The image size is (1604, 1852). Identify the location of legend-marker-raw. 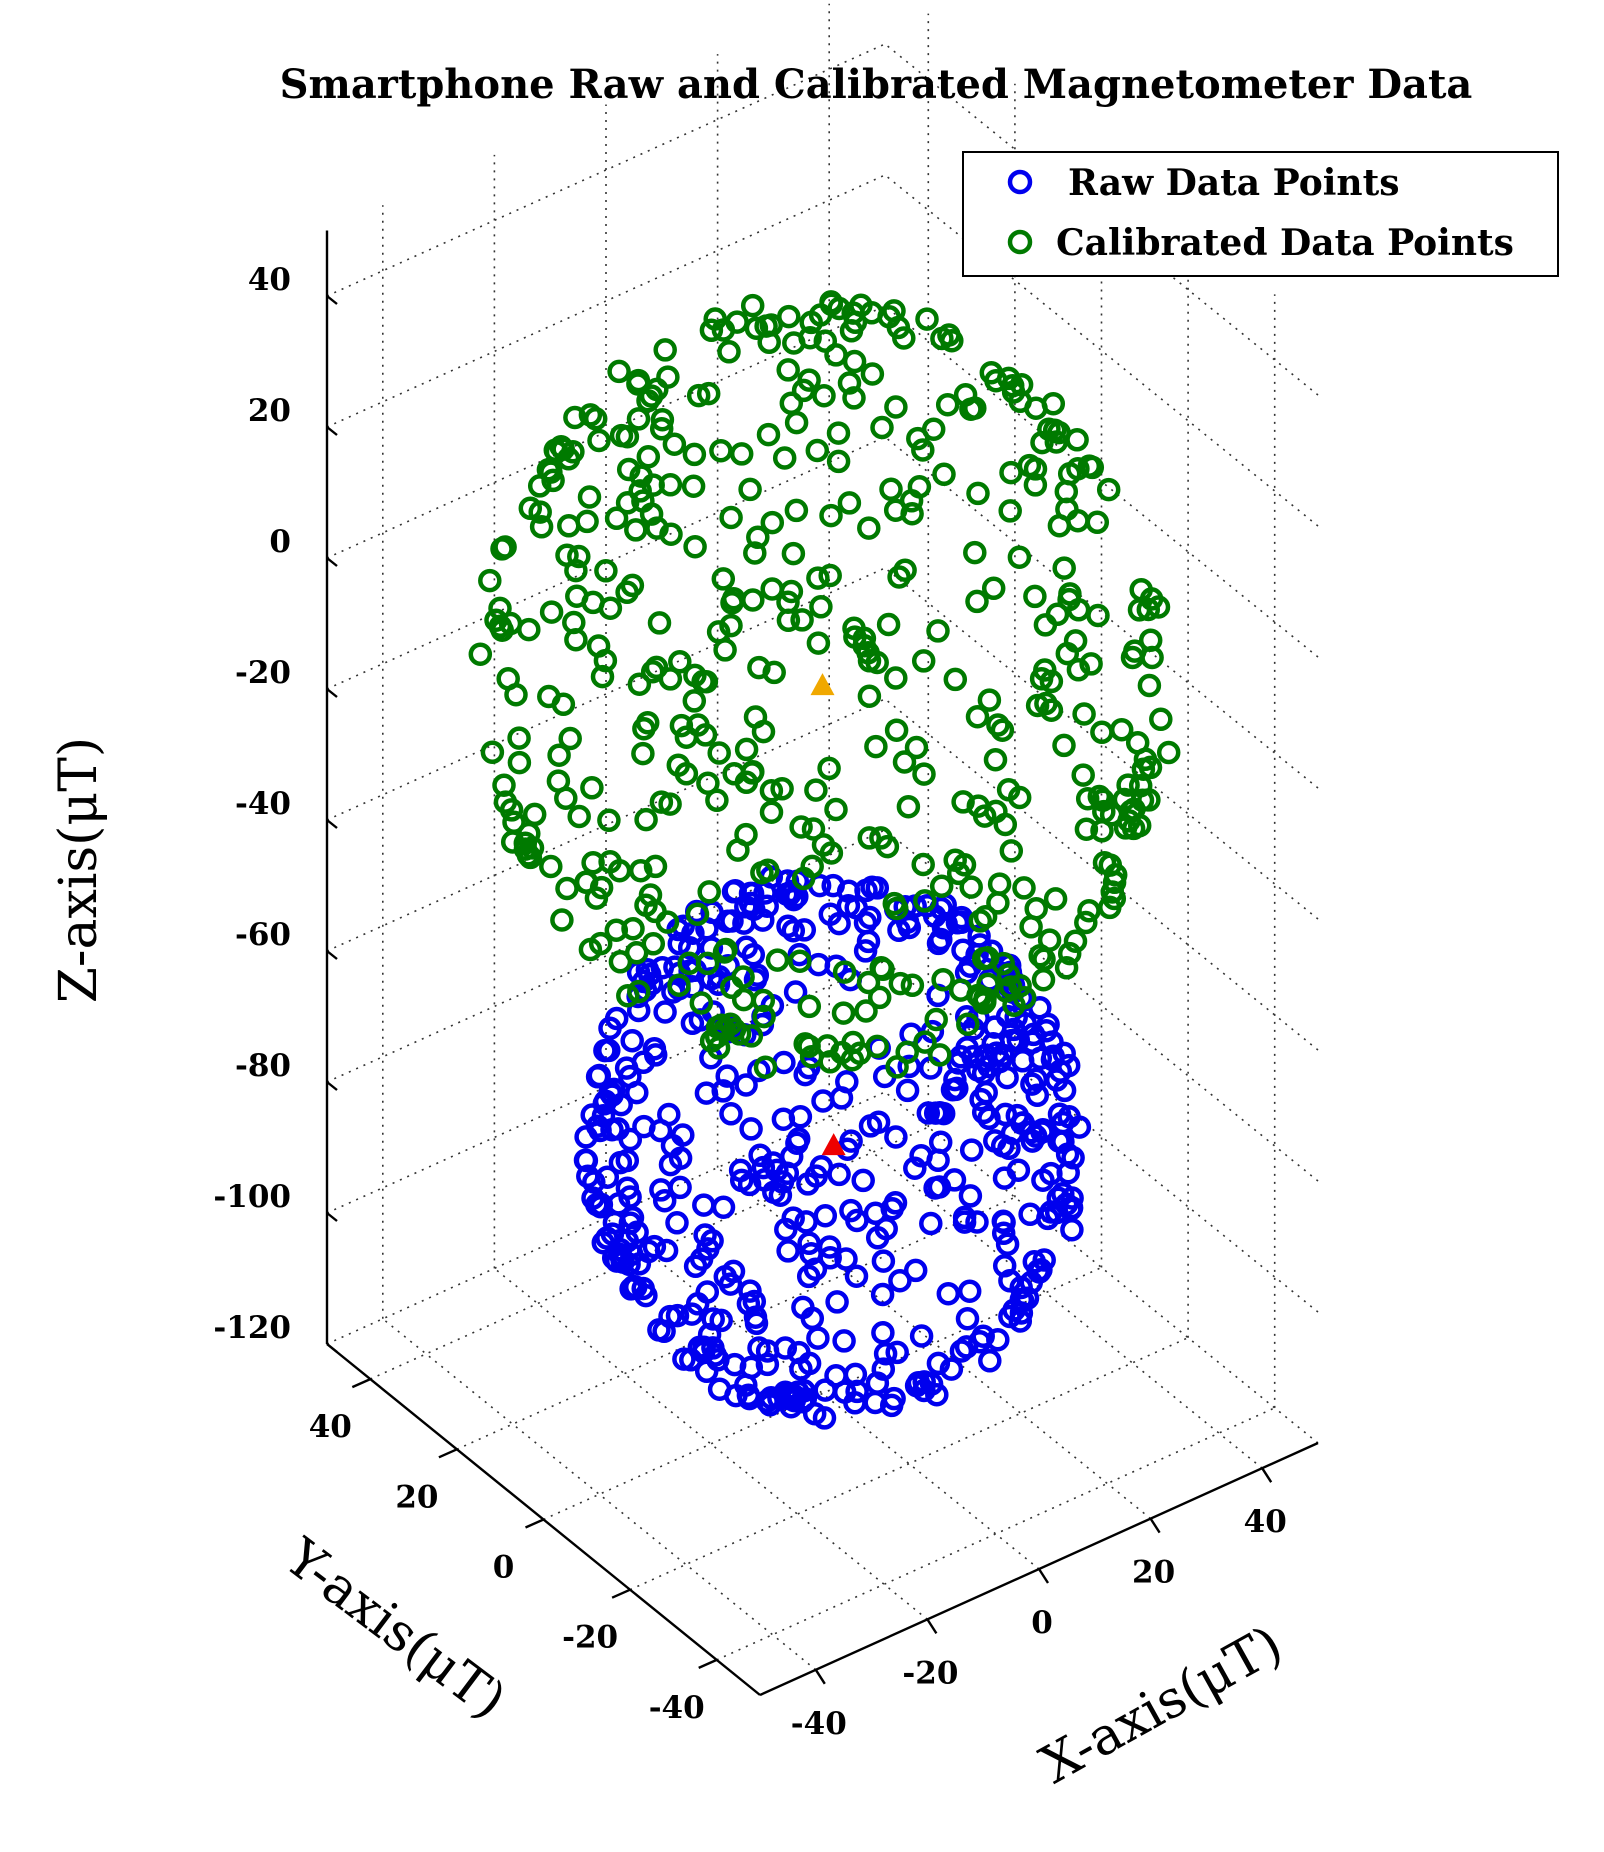
(1020, 182).